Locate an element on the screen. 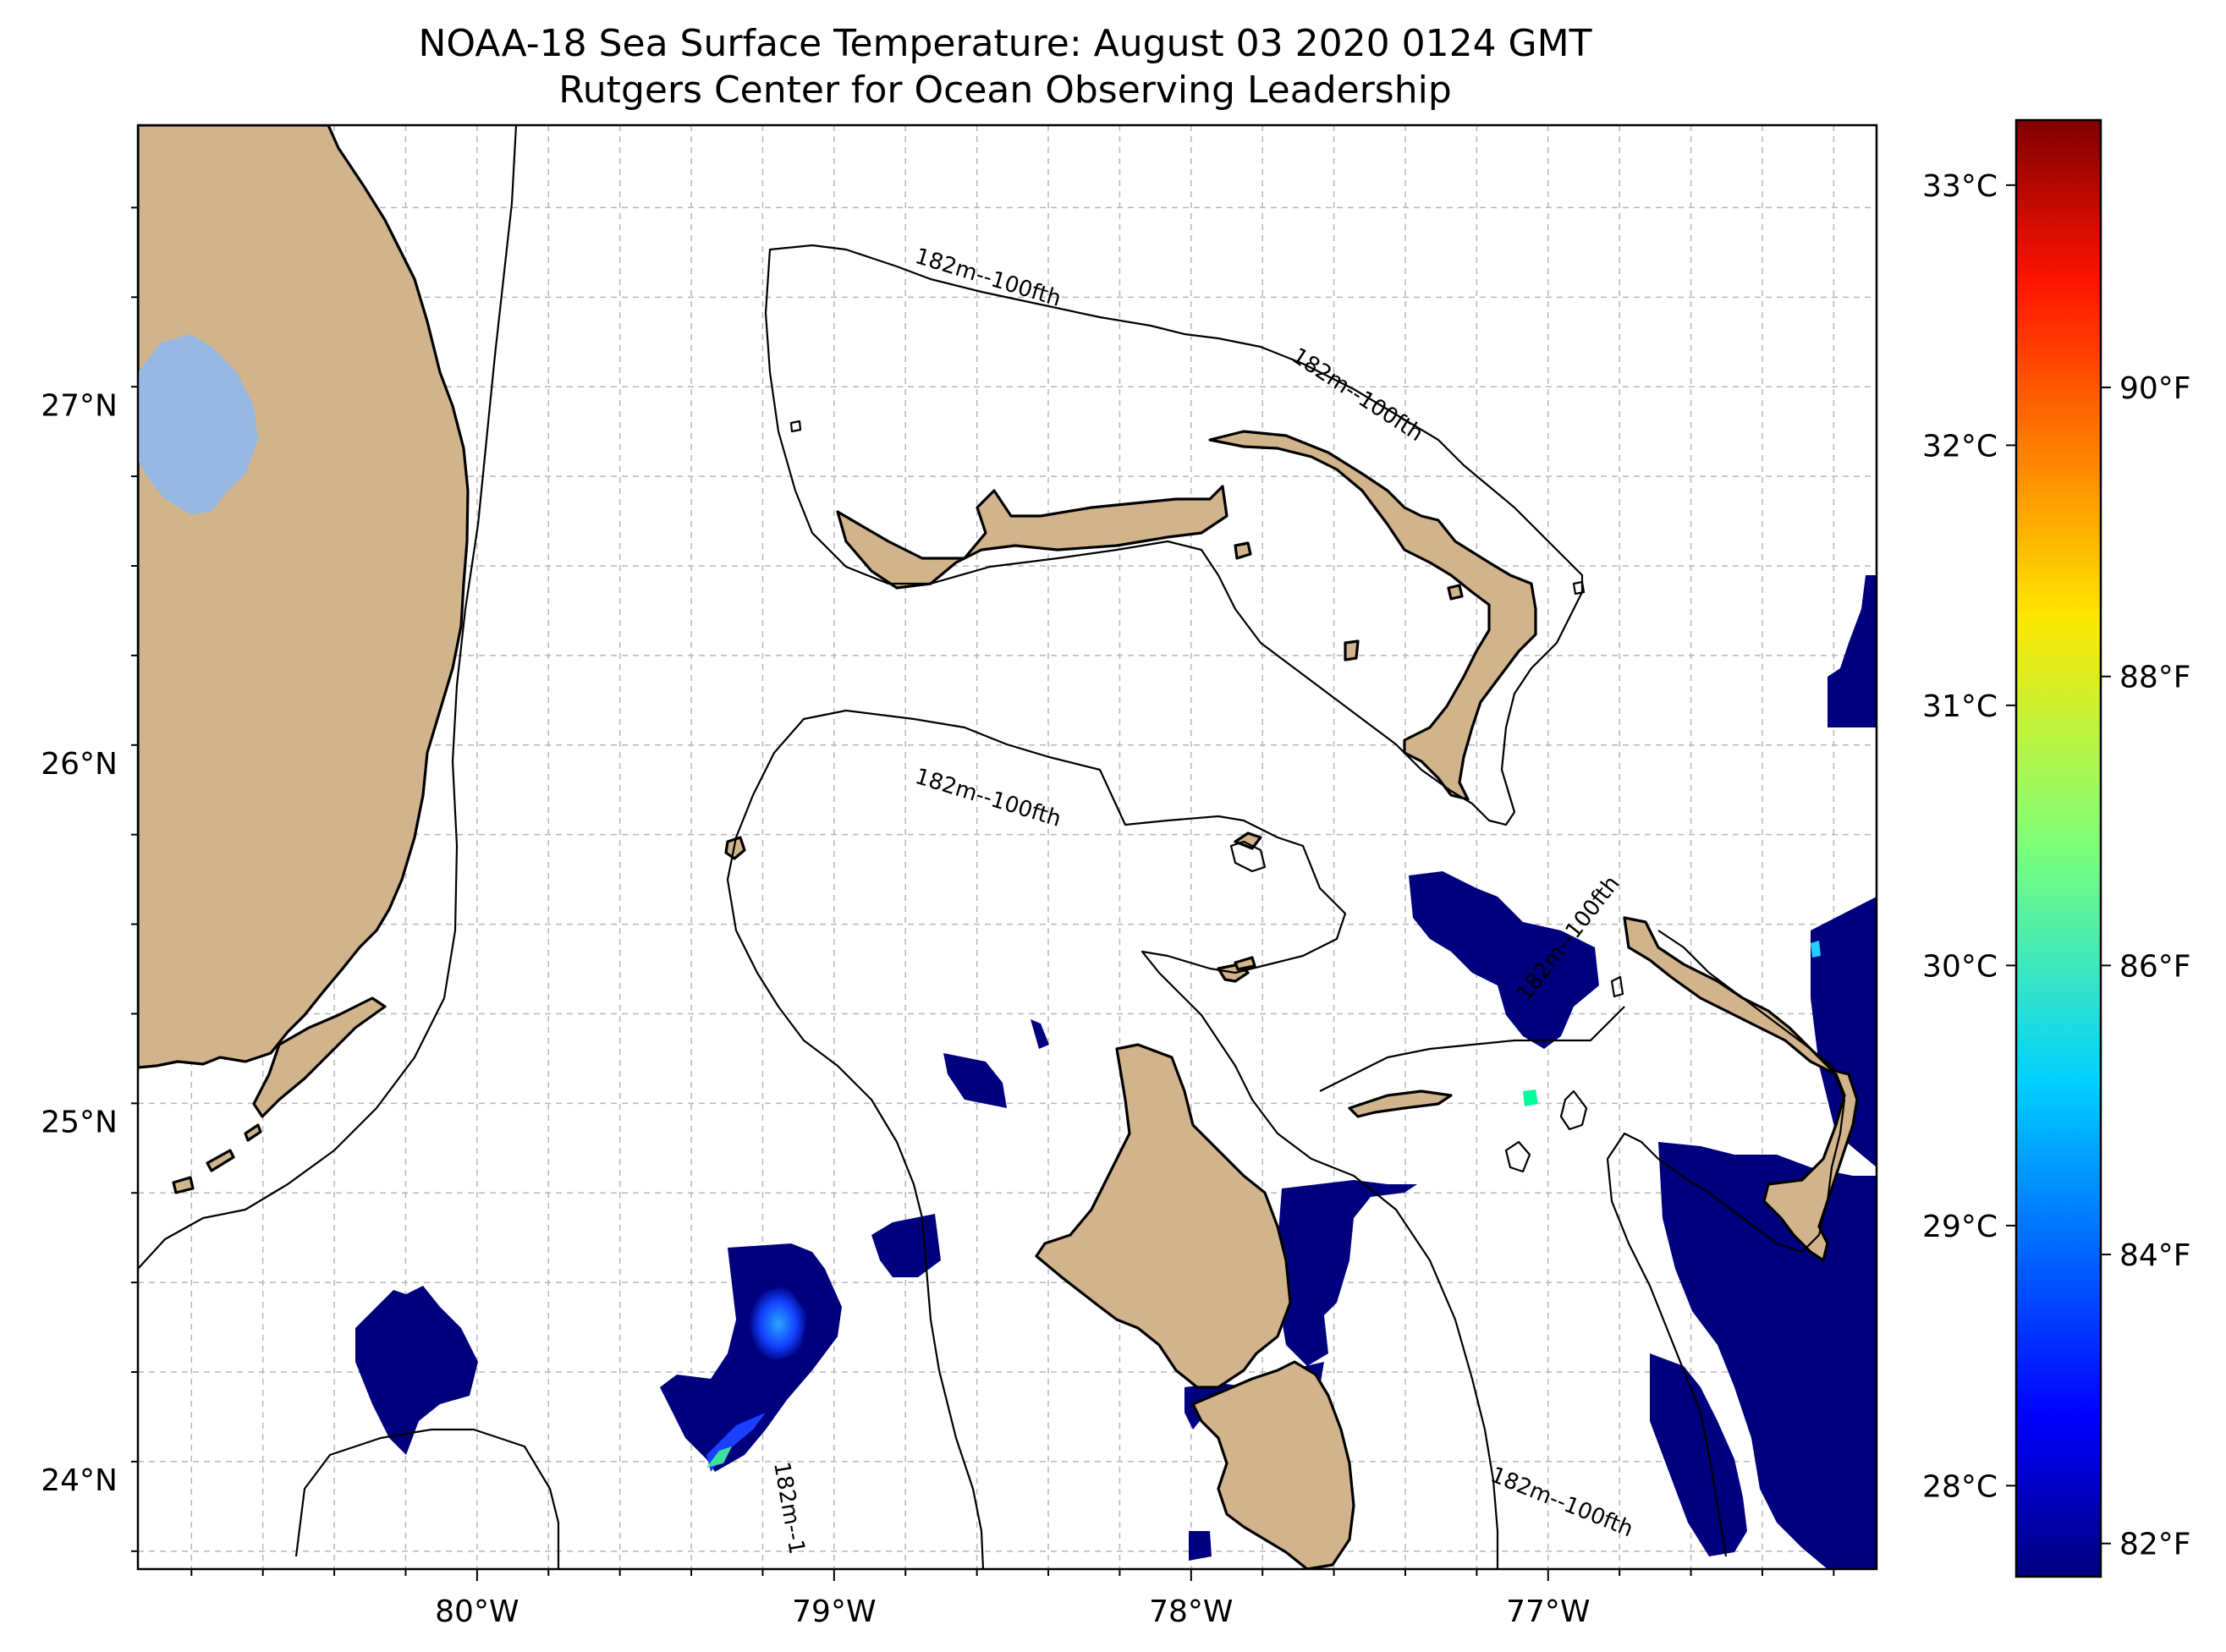 Image resolution: width=2226 pixels, height=1652 pixels. lake-okeechobee is located at coordinates (198, 424).